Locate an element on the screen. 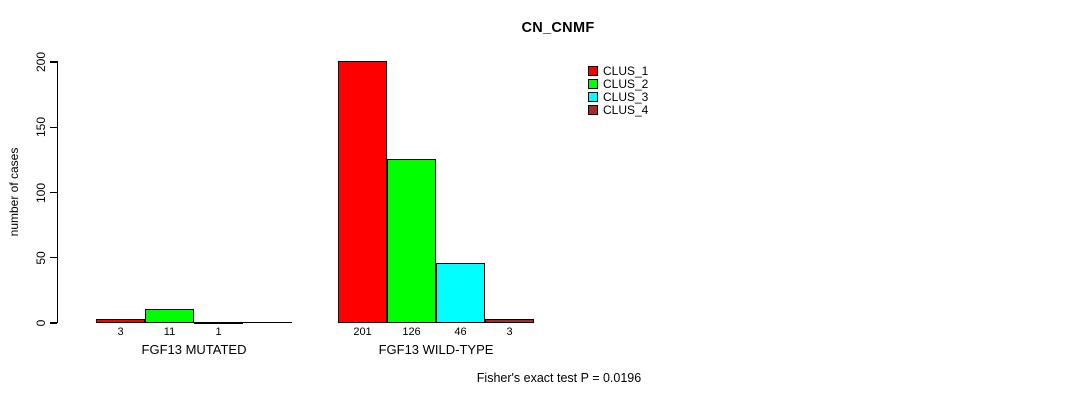  legend-item-clus_3: CLUS_3 is located at coordinates (618, 97).